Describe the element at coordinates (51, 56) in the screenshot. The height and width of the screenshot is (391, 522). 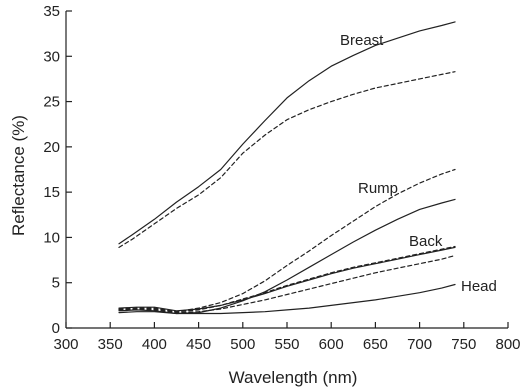
I see `y-tick-label: 30` at that location.